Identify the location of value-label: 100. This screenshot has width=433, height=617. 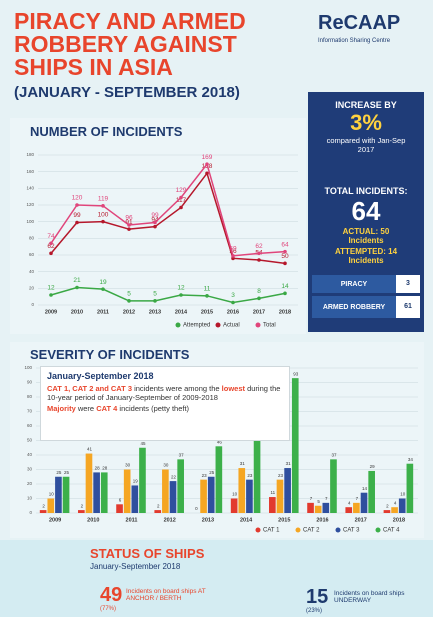
(103, 214).